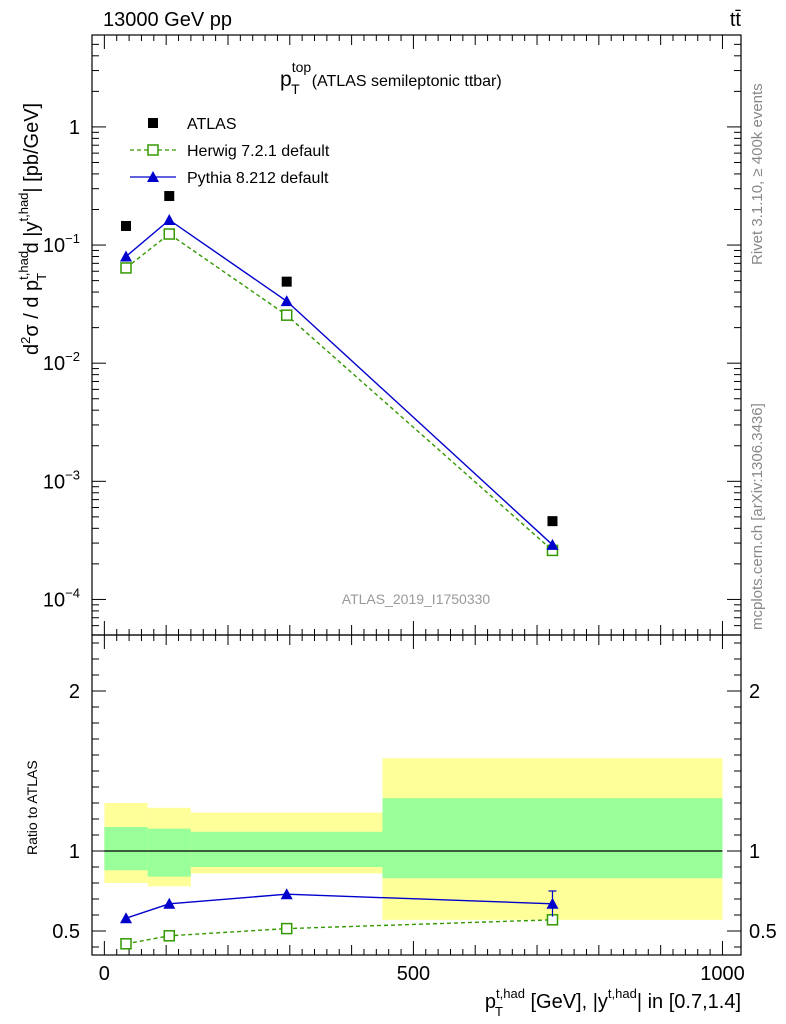 Image resolution: width=786 pixels, height=1024 pixels. I want to click on main-y-tick-label: 10⁻¹, so click(61, 244).